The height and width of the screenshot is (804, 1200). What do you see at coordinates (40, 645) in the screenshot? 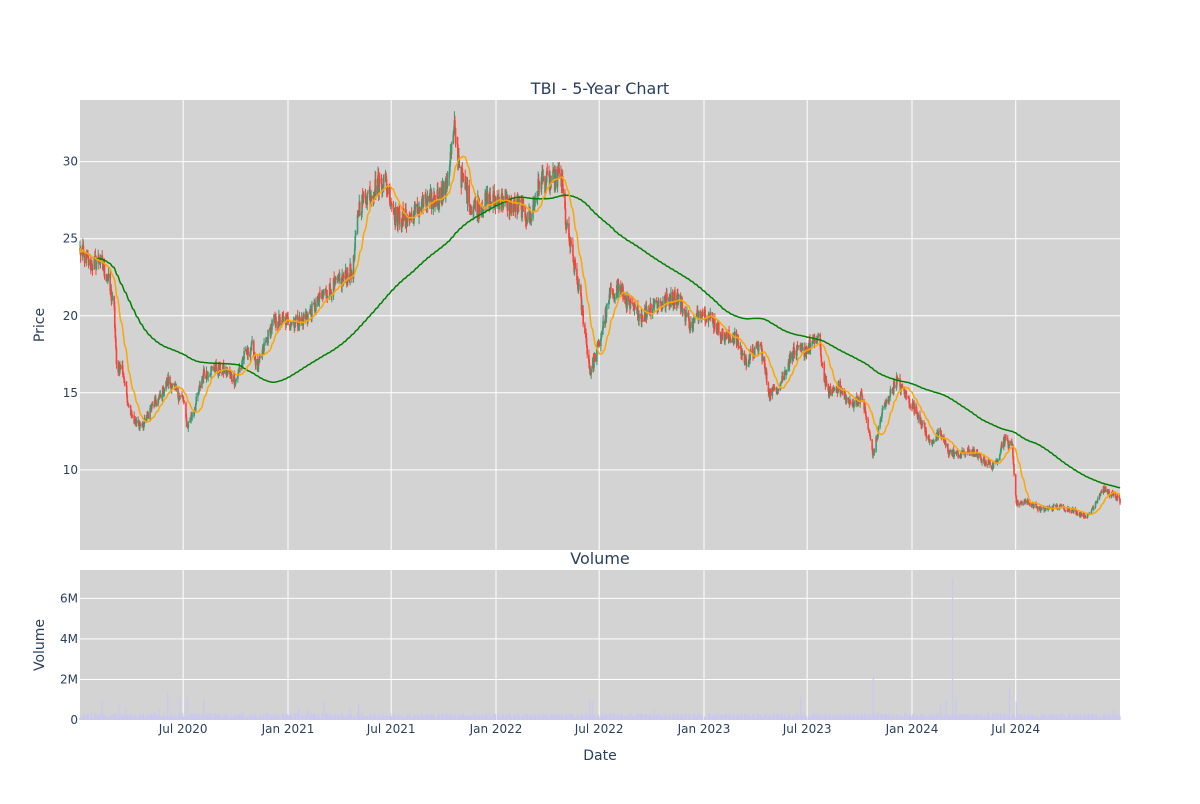
I see `volume-y-axis-label: Volume` at bounding box center [40, 645].